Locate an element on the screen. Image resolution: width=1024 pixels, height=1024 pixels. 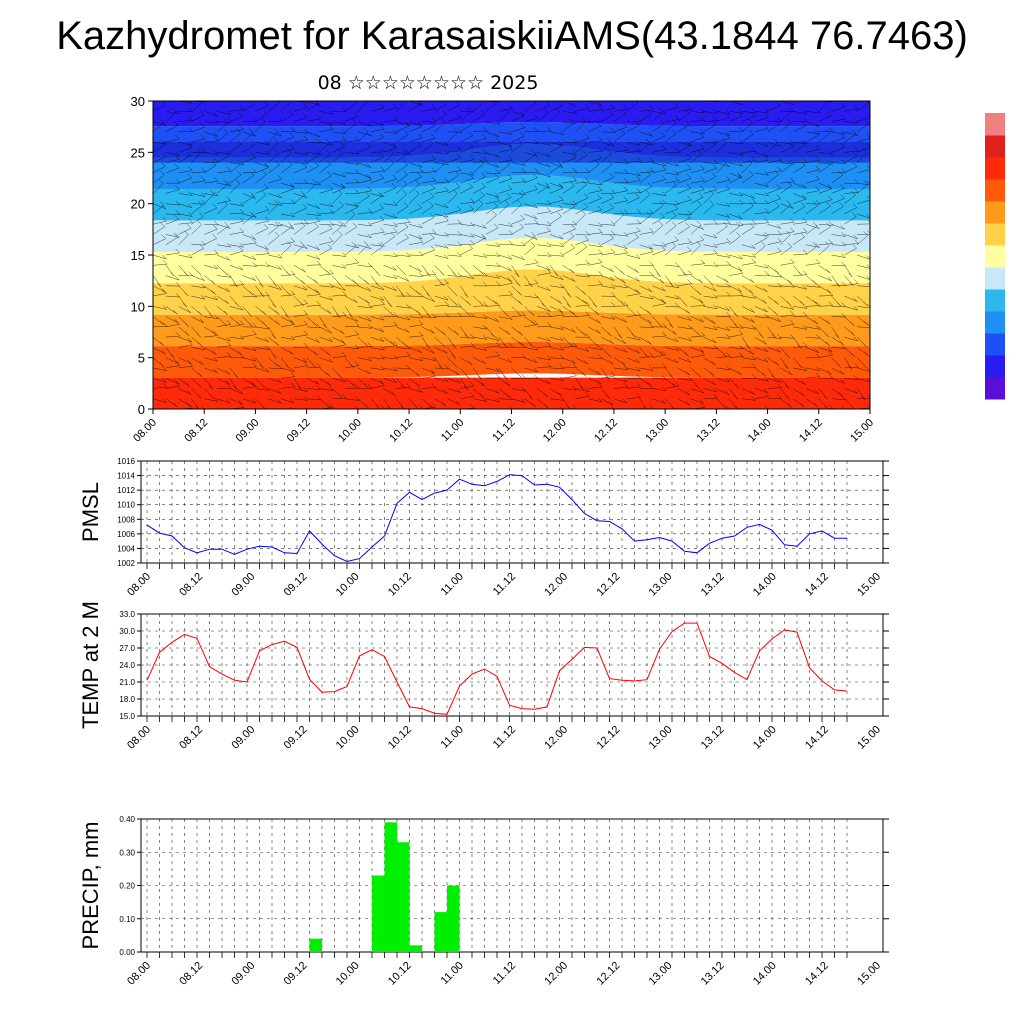
x-tick-label: 08.00 is located at coordinates (139, 974).